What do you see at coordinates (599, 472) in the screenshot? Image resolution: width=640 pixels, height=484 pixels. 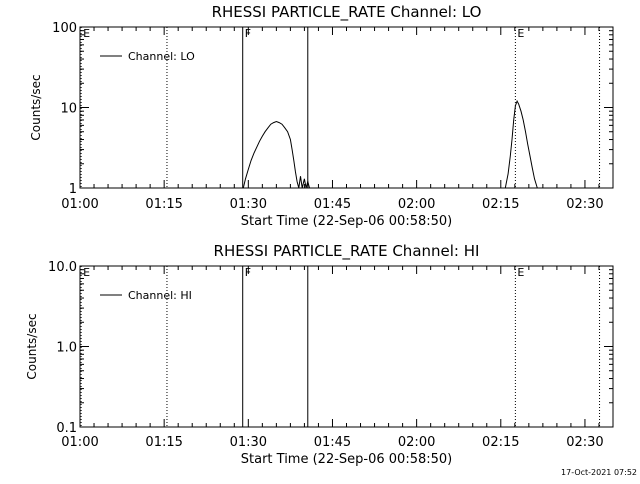 I see `footer-timestamp: 17-Oct-2021 07:52` at bounding box center [599, 472].